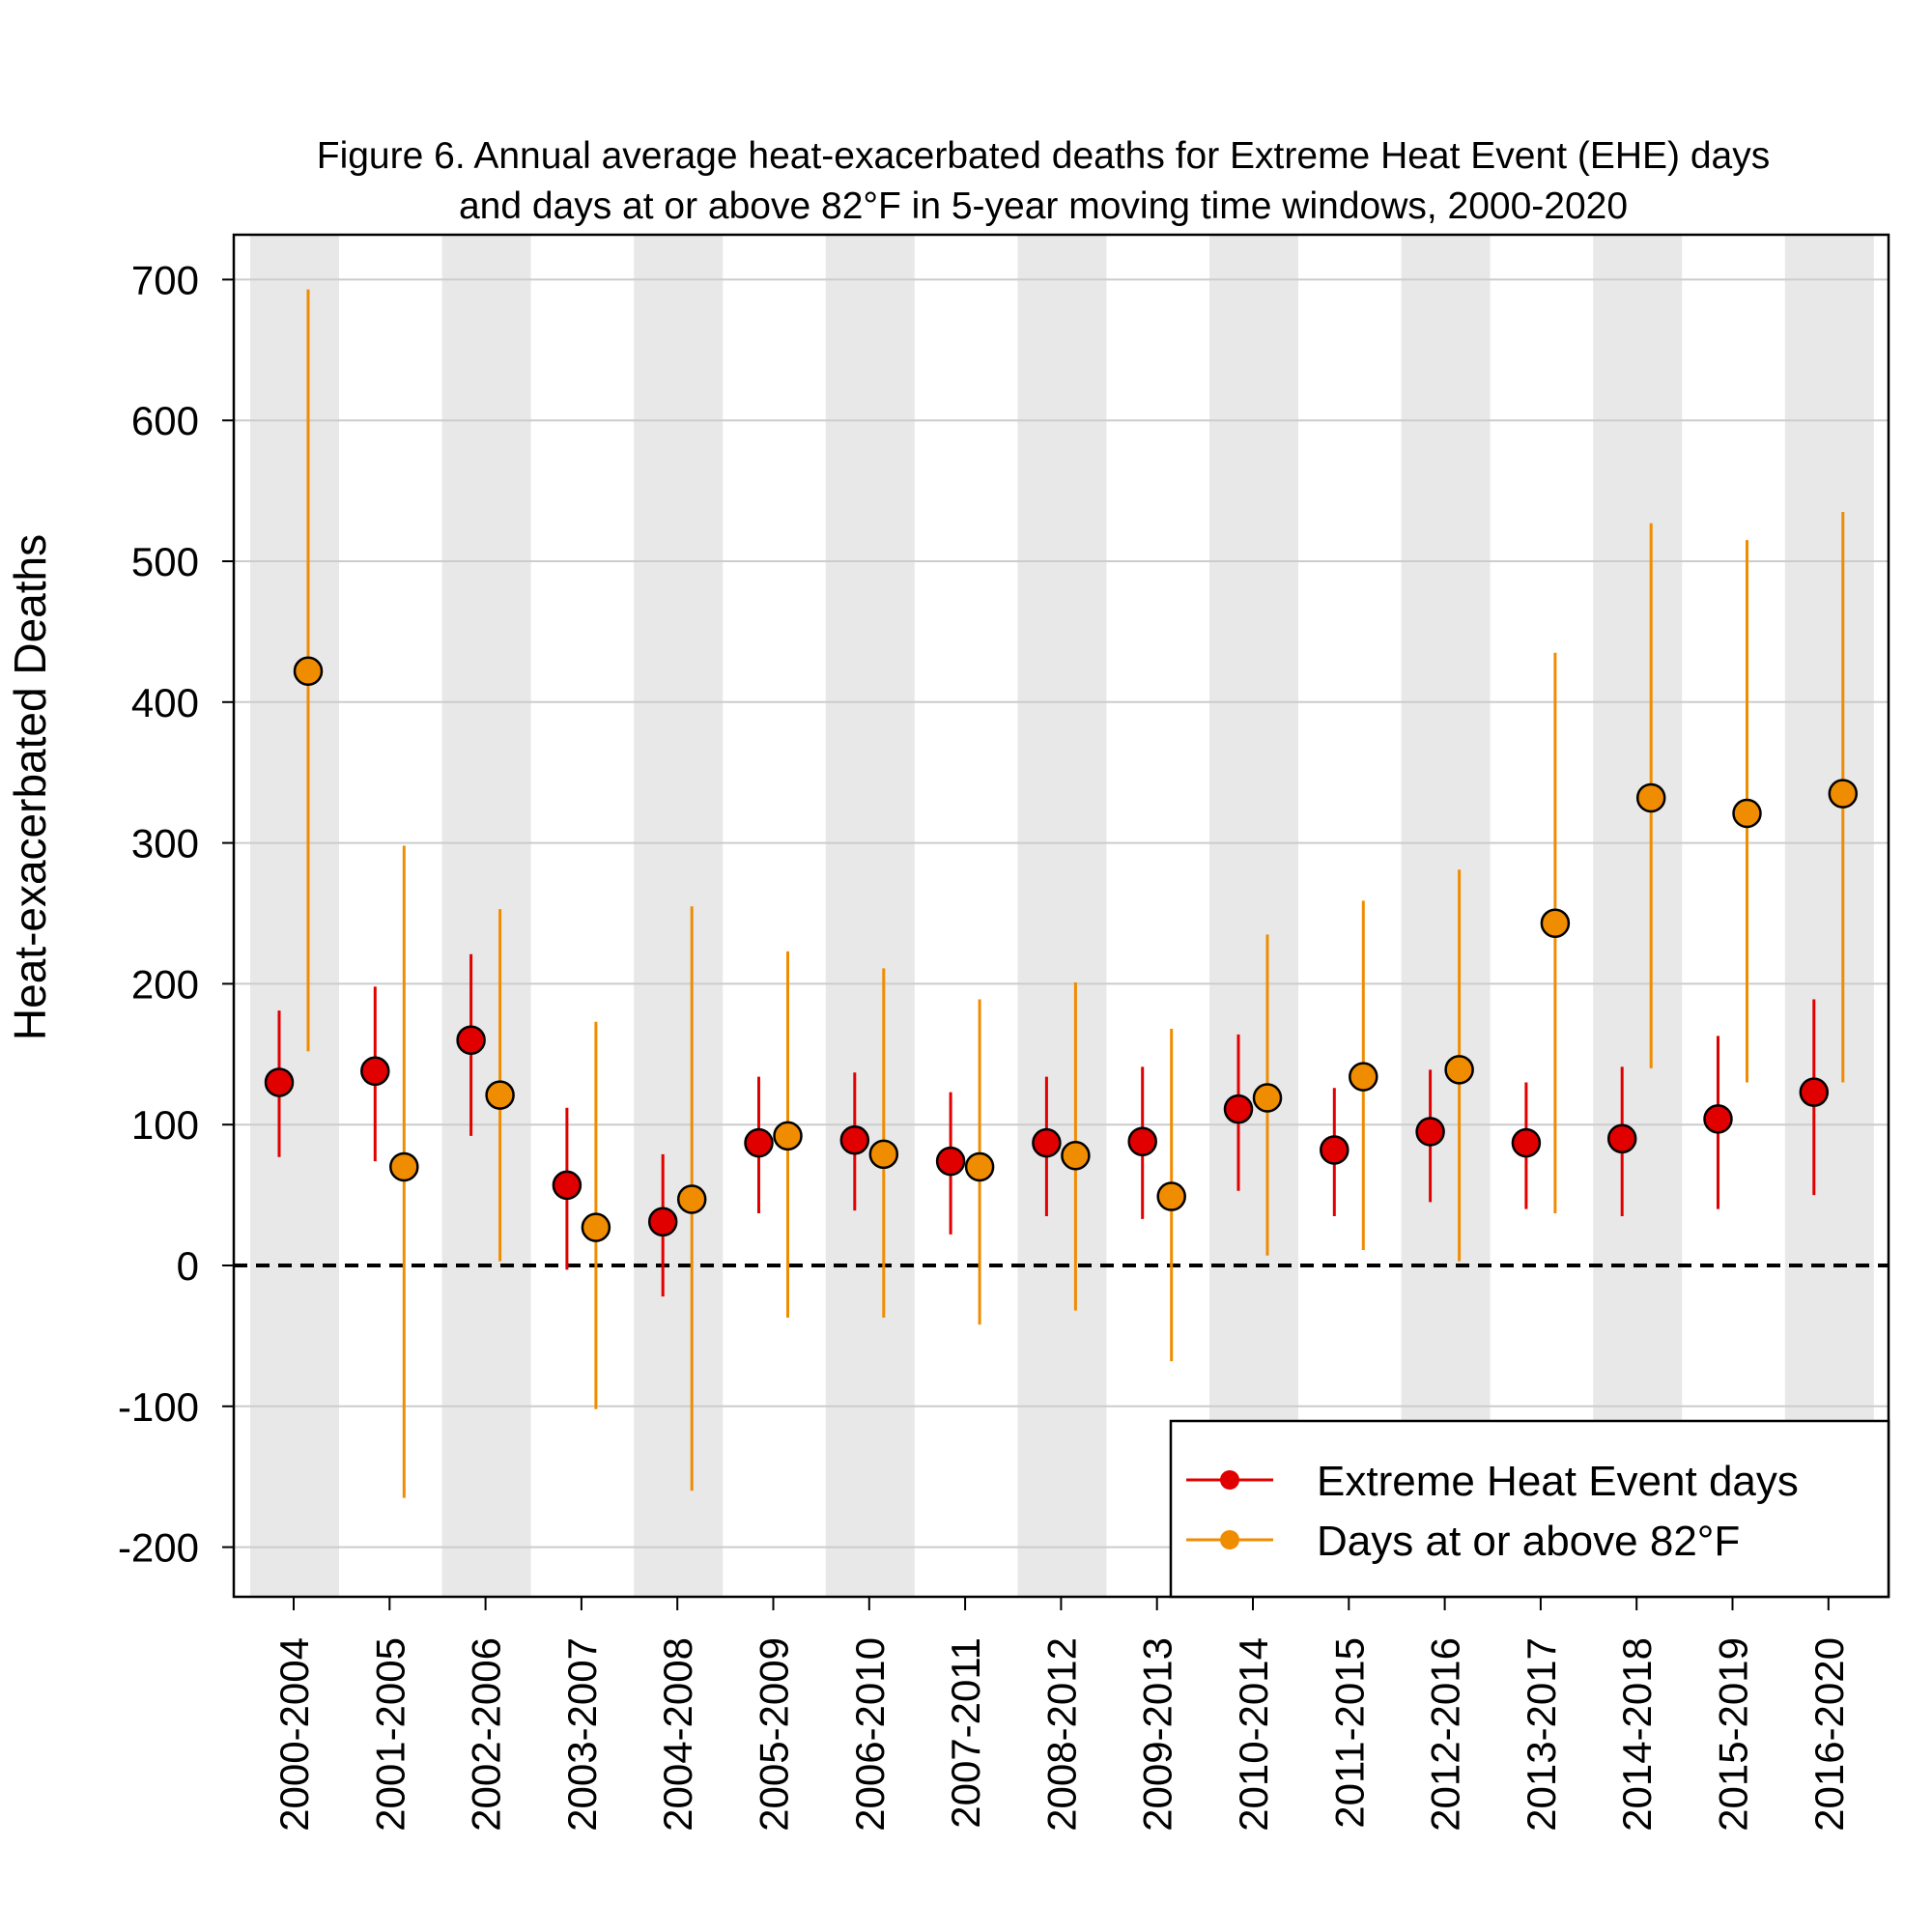 This screenshot has width=1932, height=1932. I want to click on y-tick-label: 100, so click(165, 1125).